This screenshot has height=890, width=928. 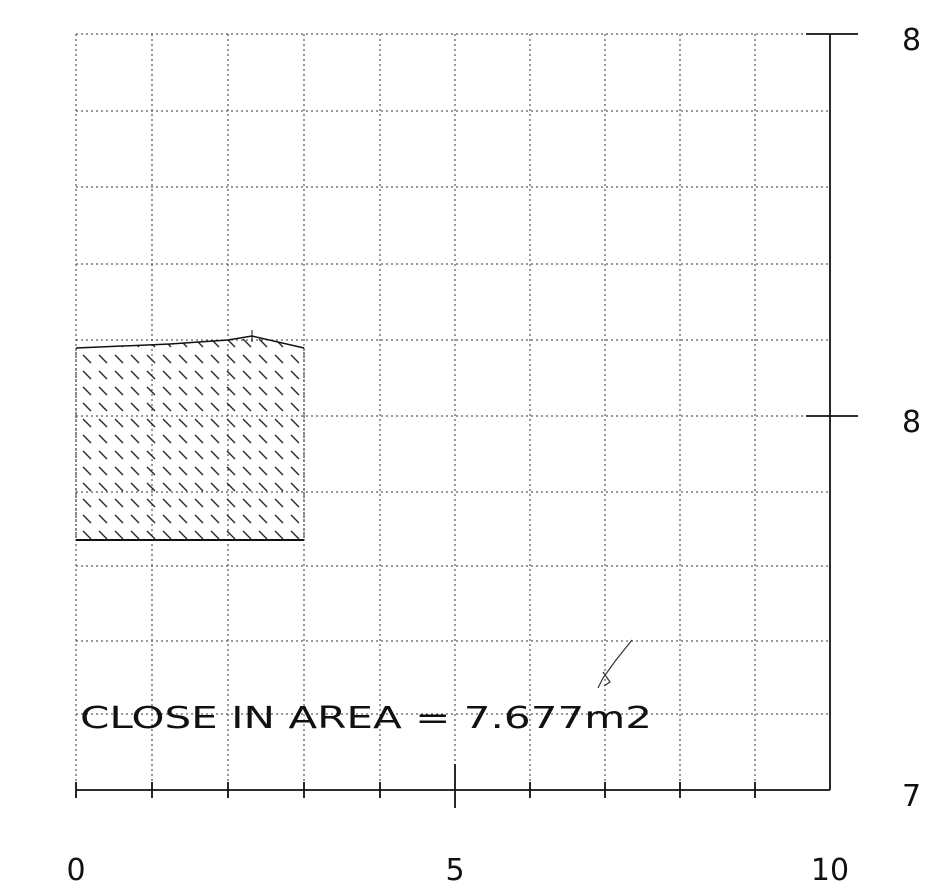 What do you see at coordinates (190, 435) in the screenshot?
I see `hatched-region` at bounding box center [190, 435].